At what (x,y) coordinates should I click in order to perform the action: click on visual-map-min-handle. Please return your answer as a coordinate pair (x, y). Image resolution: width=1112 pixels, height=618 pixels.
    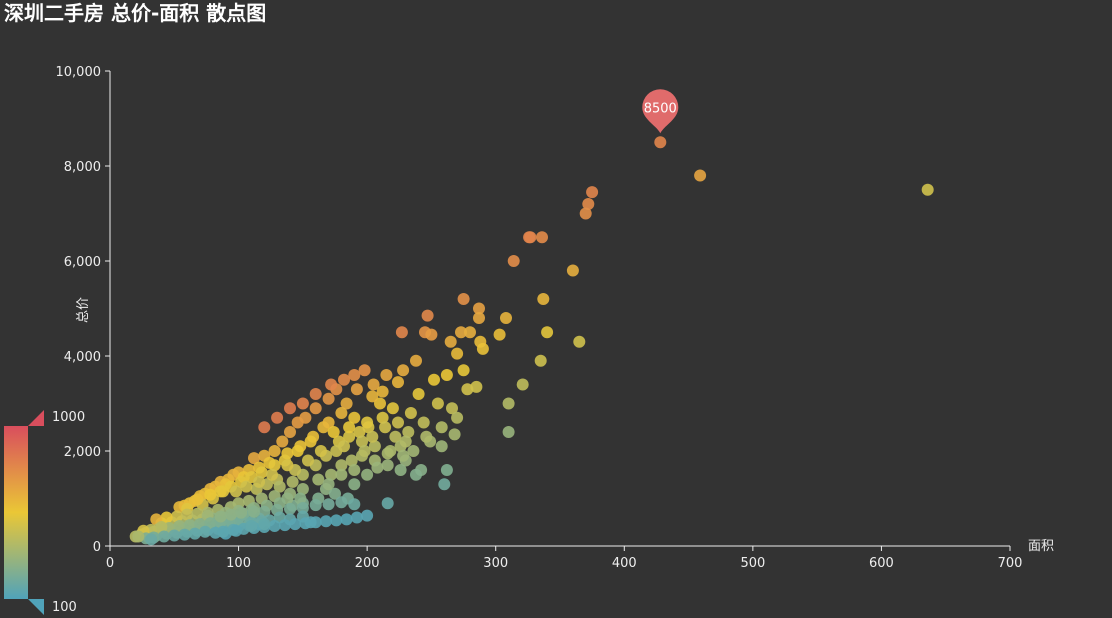
    Looking at the image, I should click on (36, 607).